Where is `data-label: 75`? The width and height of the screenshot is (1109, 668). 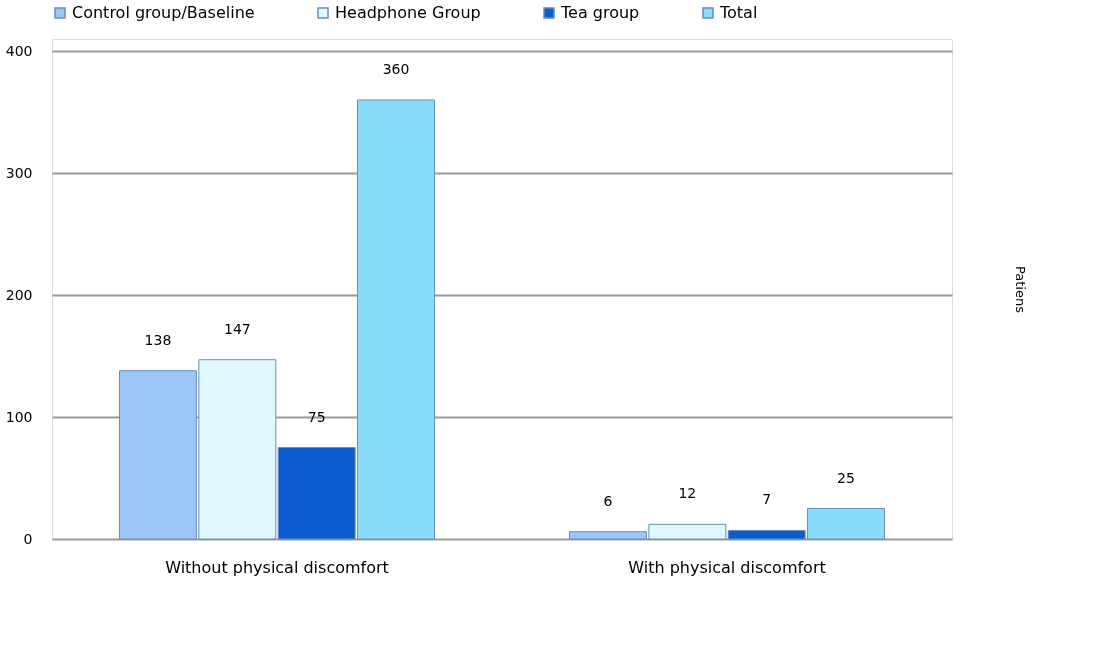
data-label: 75 is located at coordinates (316, 416).